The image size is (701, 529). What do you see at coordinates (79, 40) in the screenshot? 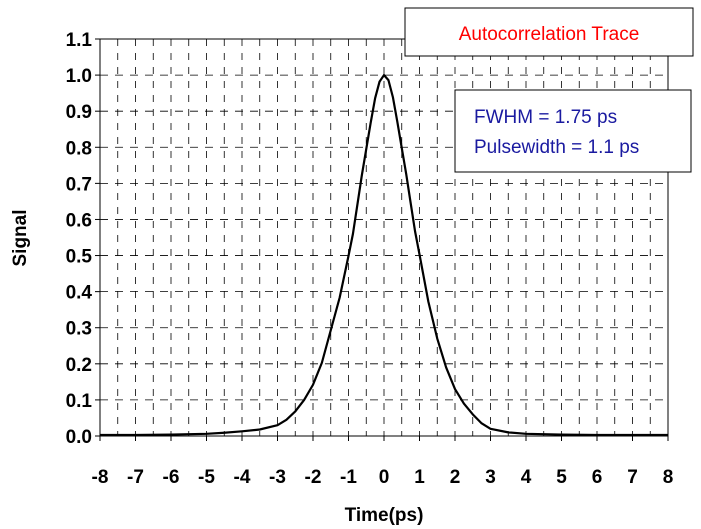
I see `y-tick-label: 1.1` at bounding box center [79, 40].